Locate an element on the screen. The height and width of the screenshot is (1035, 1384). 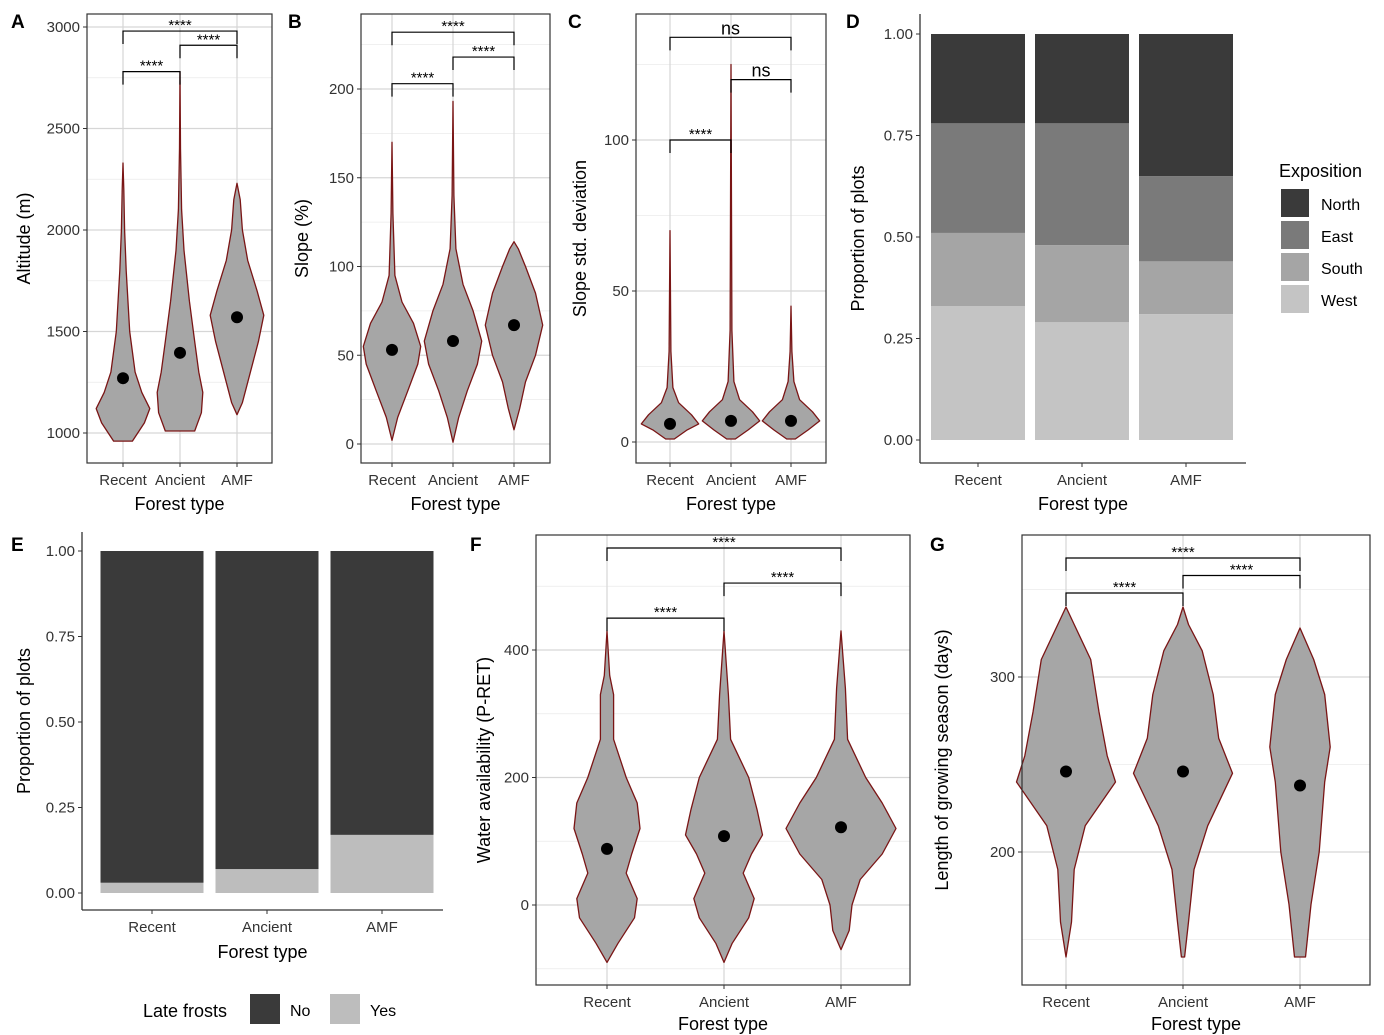
legend-swatch-north is located at coordinates (1295, 203).